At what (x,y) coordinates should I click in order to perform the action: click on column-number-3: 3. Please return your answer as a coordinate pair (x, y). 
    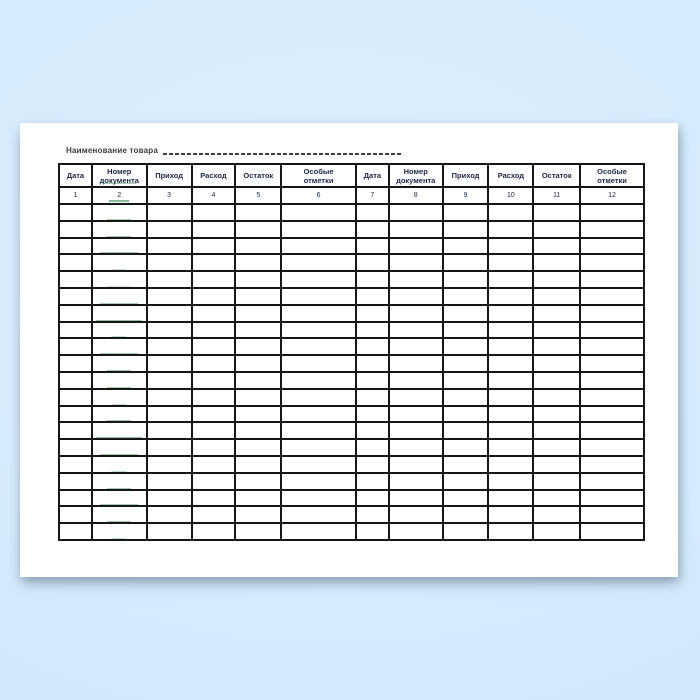
    Looking at the image, I should click on (169, 195).